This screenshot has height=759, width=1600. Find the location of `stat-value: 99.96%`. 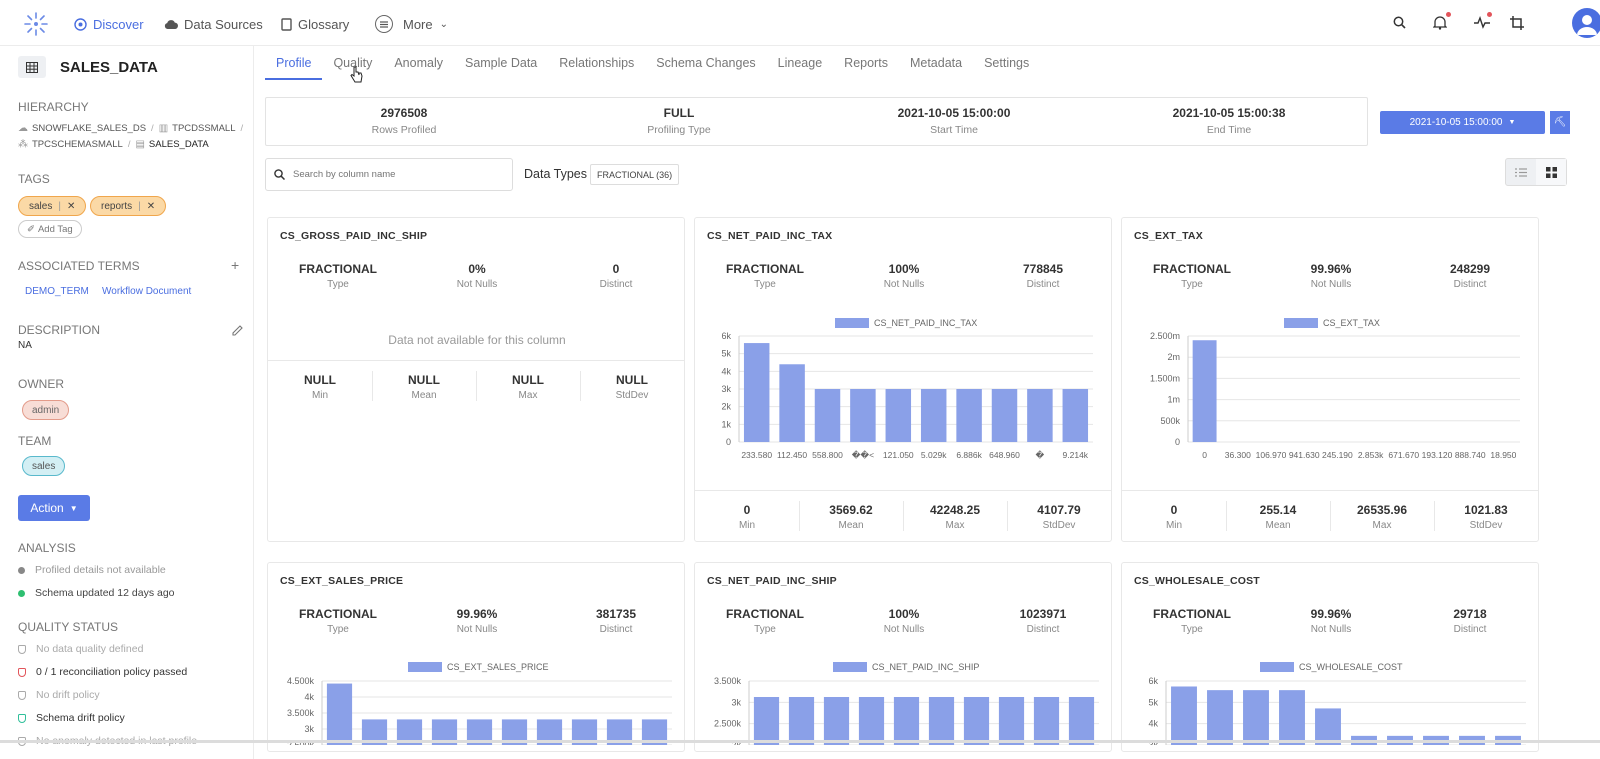

stat-value: 99.96% is located at coordinates (477, 614).